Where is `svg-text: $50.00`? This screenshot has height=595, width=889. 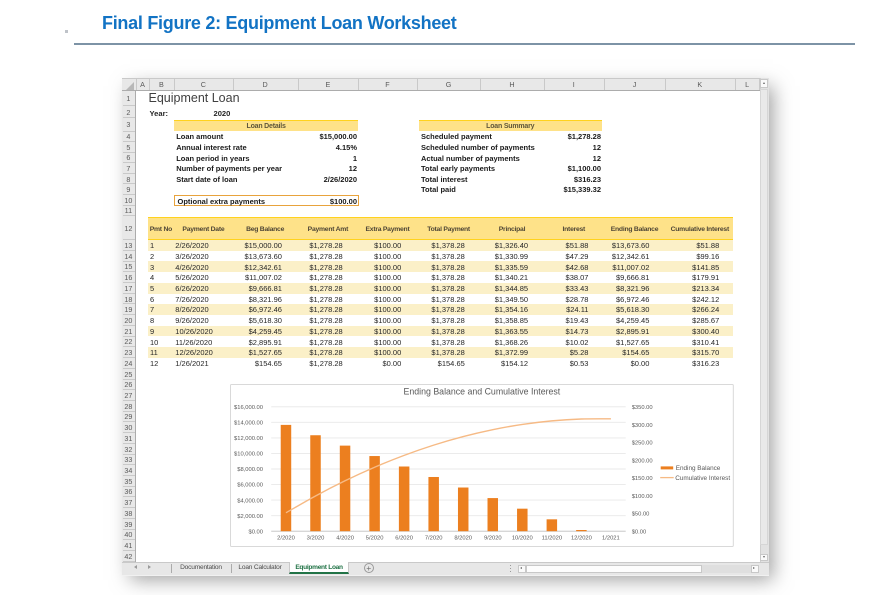 svg-text: $50.00 is located at coordinates (640, 515).